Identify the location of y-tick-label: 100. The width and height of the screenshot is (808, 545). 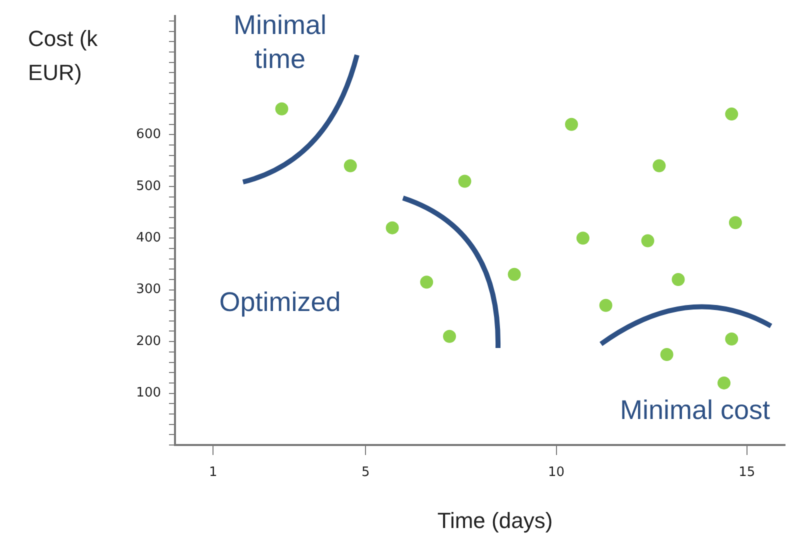
(148, 393).